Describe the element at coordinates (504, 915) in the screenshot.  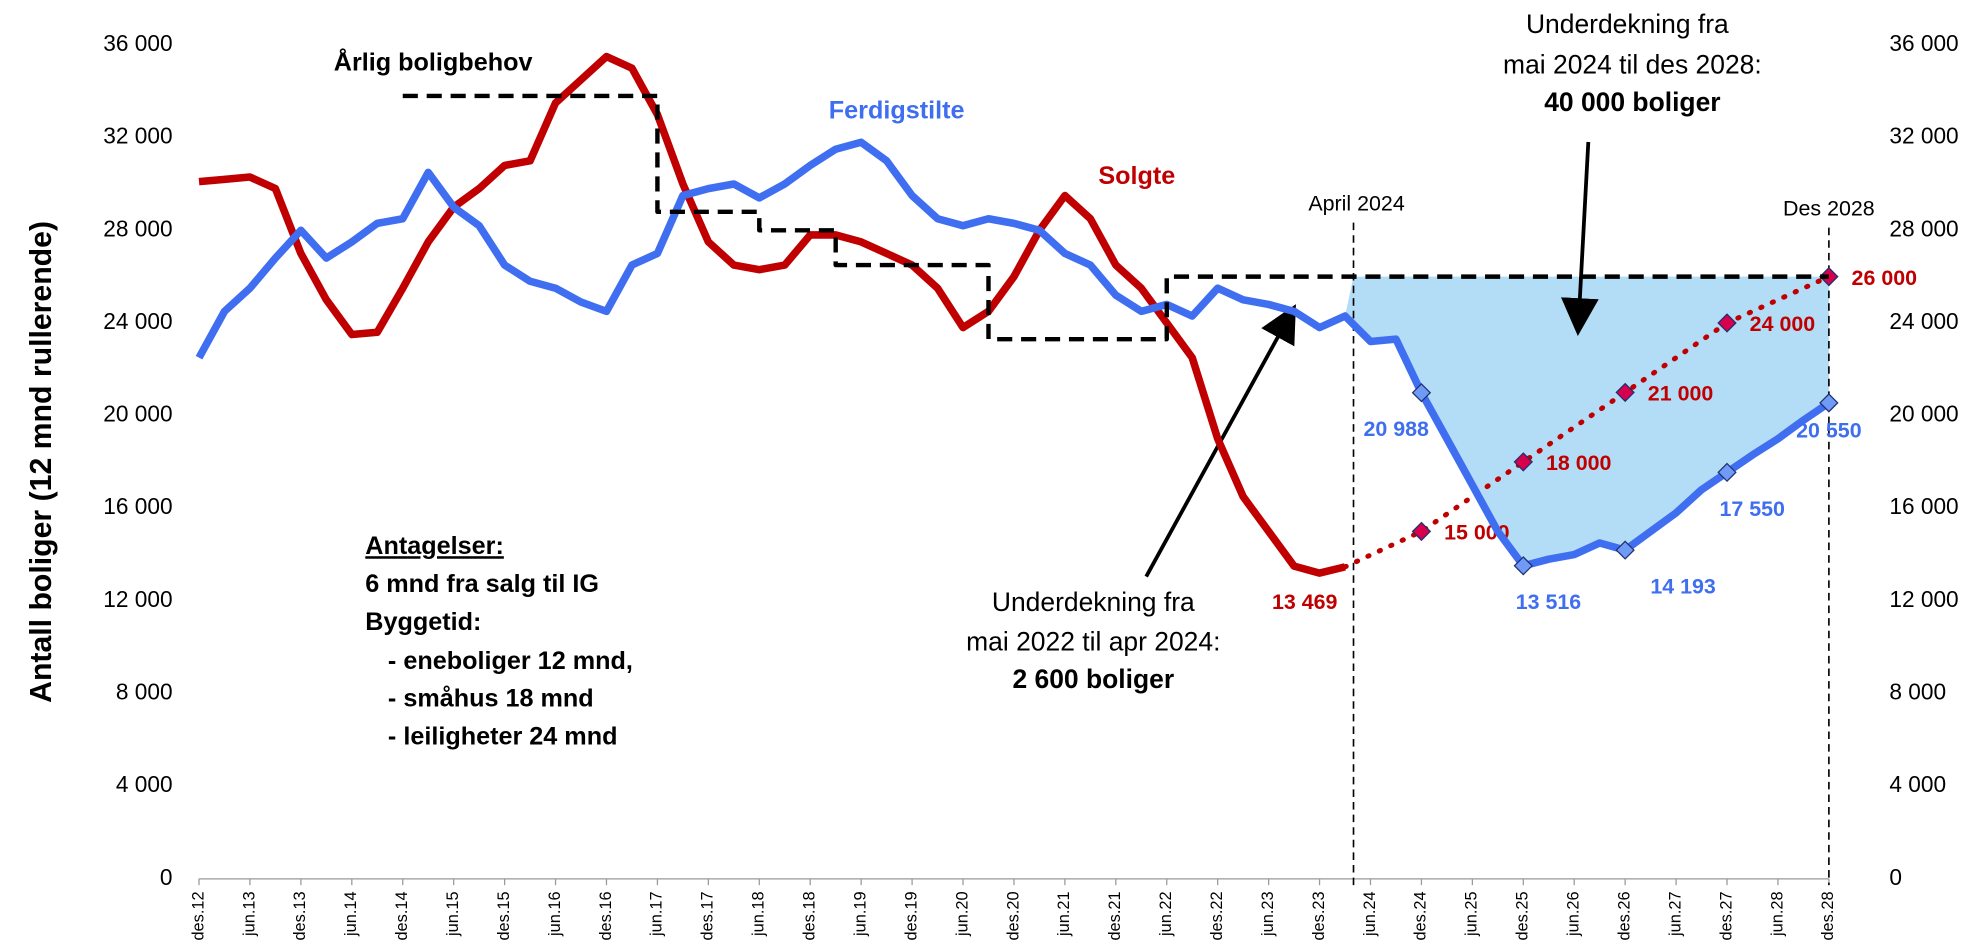
I see `x-tick-label: des.15` at that location.